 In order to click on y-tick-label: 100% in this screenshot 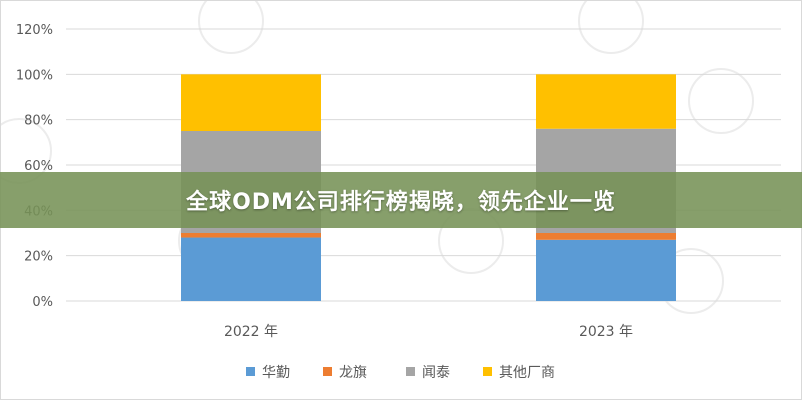, I will do `click(34, 75)`.